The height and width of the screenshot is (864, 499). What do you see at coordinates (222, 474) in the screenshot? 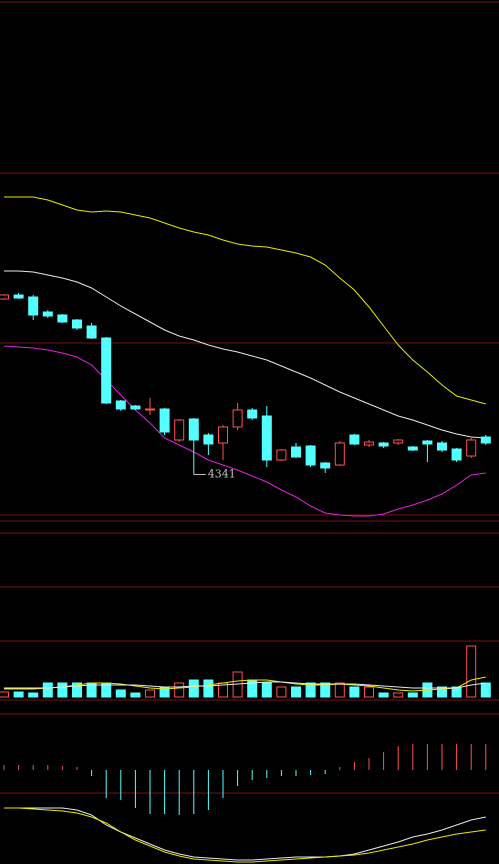
I see `annotation: 4341` at bounding box center [222, 474].